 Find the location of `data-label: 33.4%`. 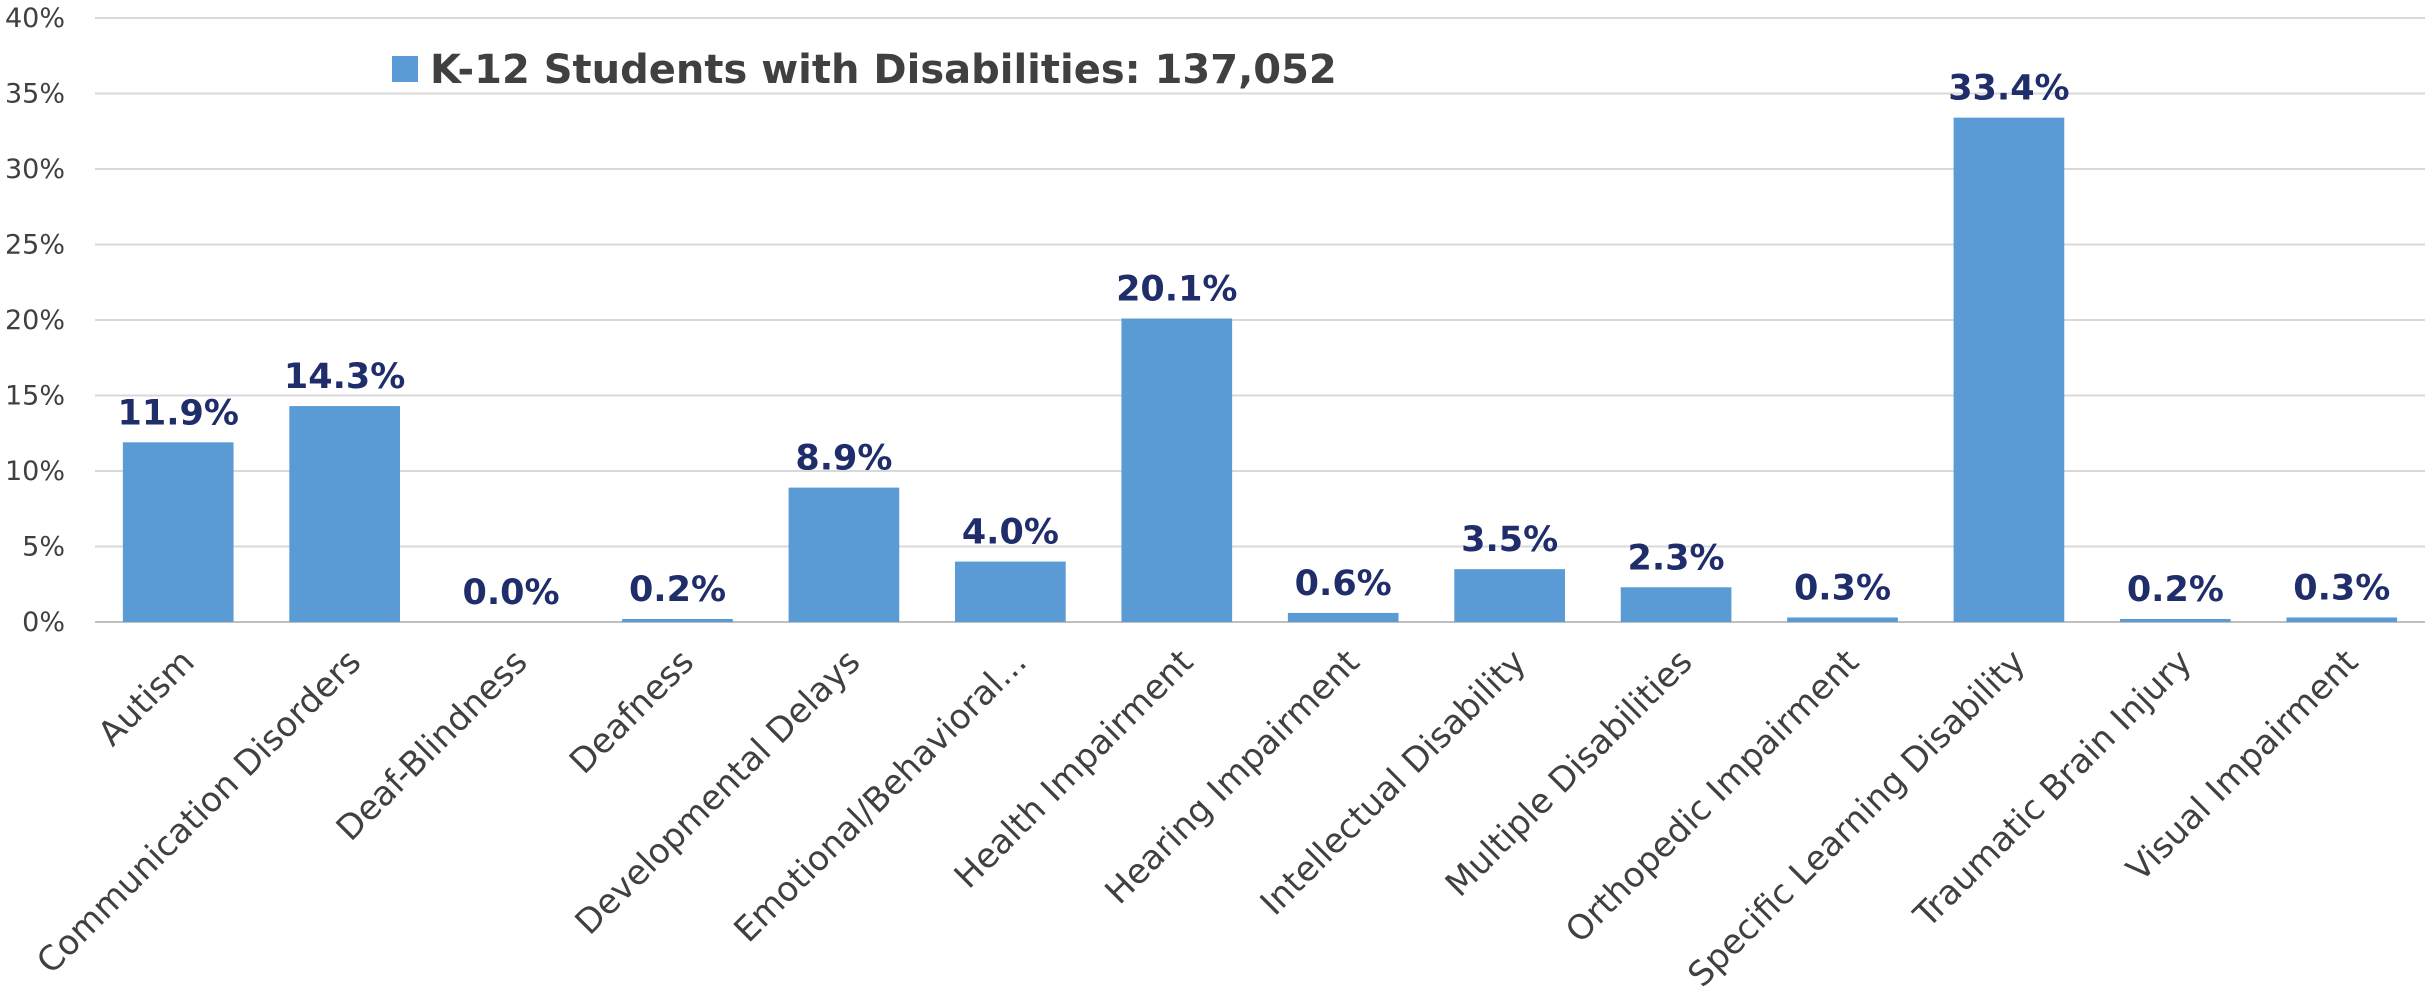

data-label: 33.4% is located at coordinates (2008, 89).